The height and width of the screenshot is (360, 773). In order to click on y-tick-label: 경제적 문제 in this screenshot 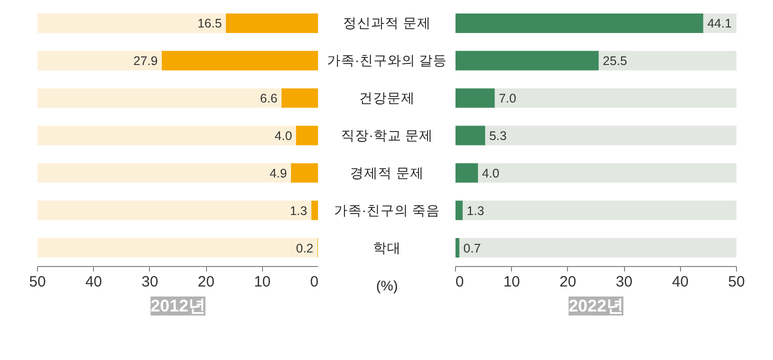, I will do `click(387, 172)`.